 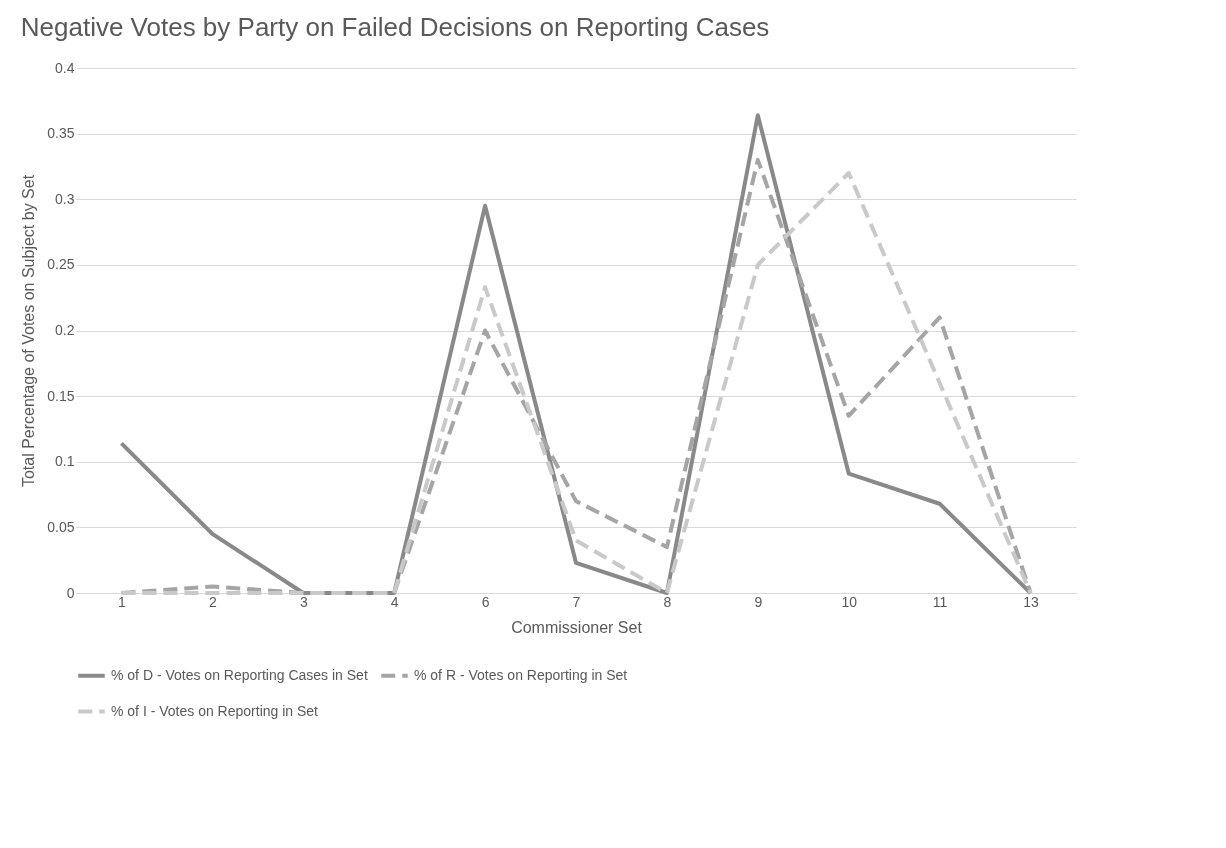 I want to click on legend-label: % of I - Votes on Reporting in Set, so click(x=215, y=710).